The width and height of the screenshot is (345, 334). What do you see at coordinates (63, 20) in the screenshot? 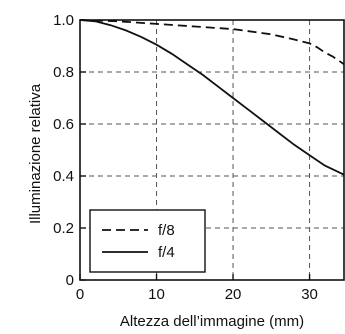
I see `y-tick-label-5: 1.0` at bounding box center [63, 20].